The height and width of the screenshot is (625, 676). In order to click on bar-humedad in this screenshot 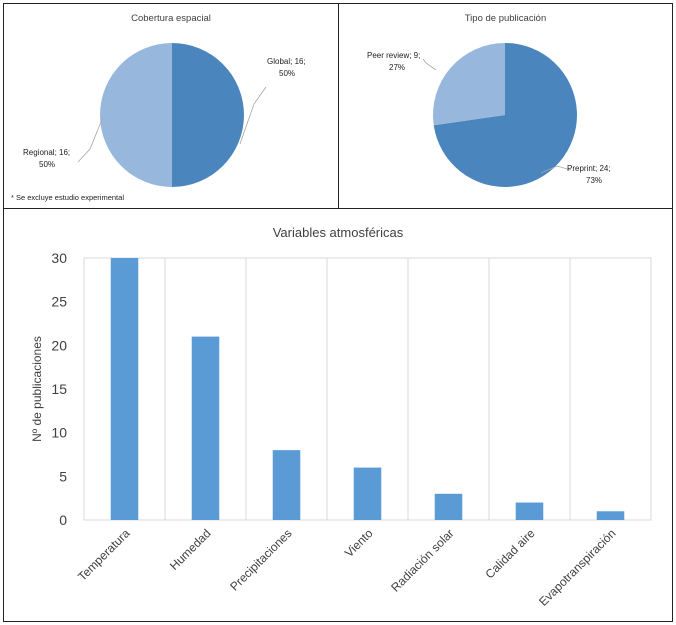, I will do `click(205, 428)`.